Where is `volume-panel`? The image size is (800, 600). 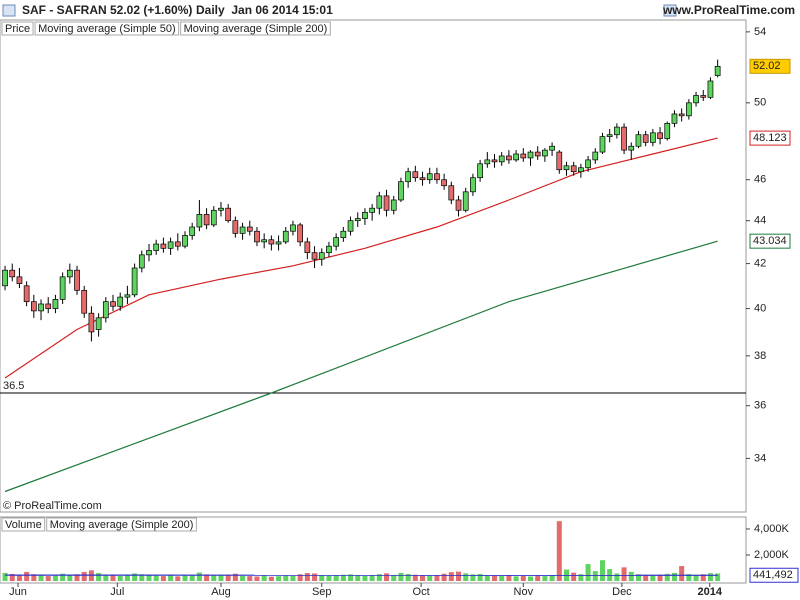
volume-panel is located at coordinates (373, 550).